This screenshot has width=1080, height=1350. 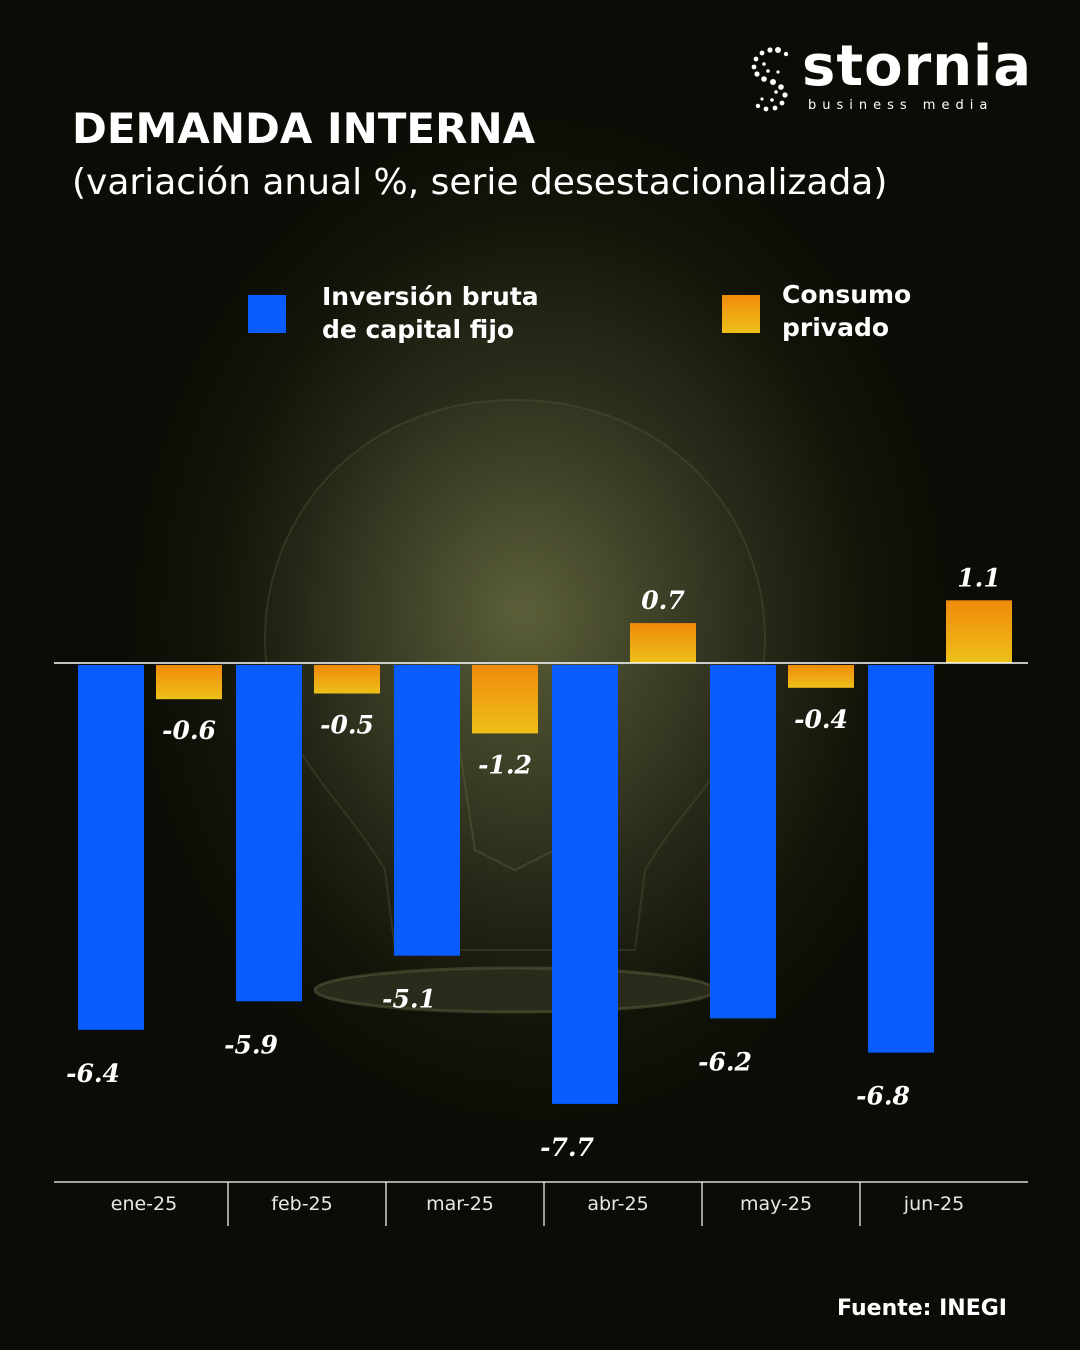 What do you see at coordinates (933, 1204) in the screenshot?
I see `x-tick-label-jun-25: jun-25` at bounding box center [933, 1204].